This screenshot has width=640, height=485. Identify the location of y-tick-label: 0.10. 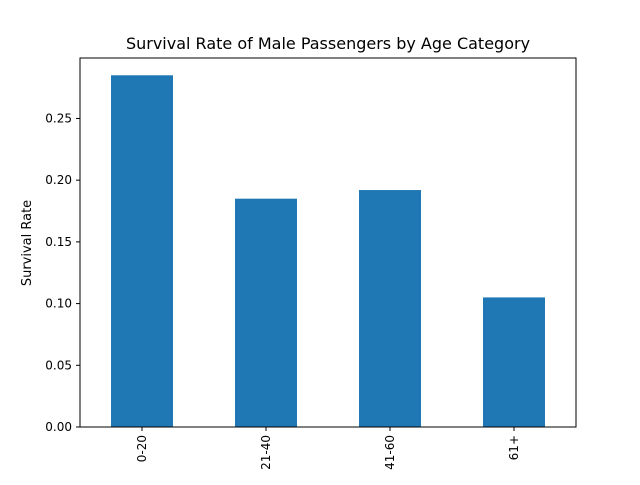
(58, 304).